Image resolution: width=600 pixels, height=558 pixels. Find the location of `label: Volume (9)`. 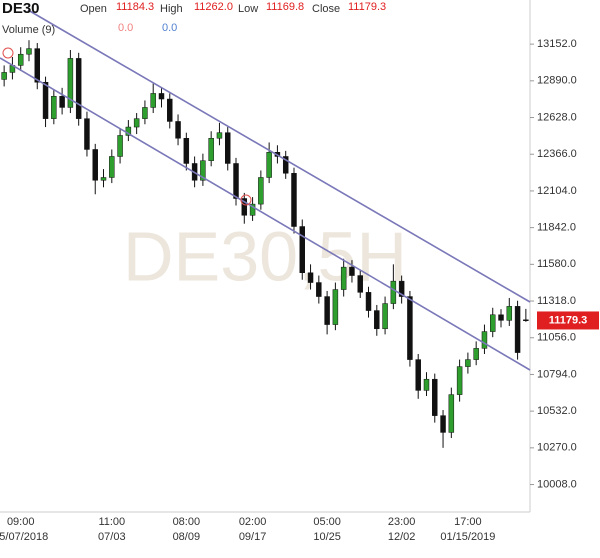

label: Volume (9) is located at coordinates (28, 30).